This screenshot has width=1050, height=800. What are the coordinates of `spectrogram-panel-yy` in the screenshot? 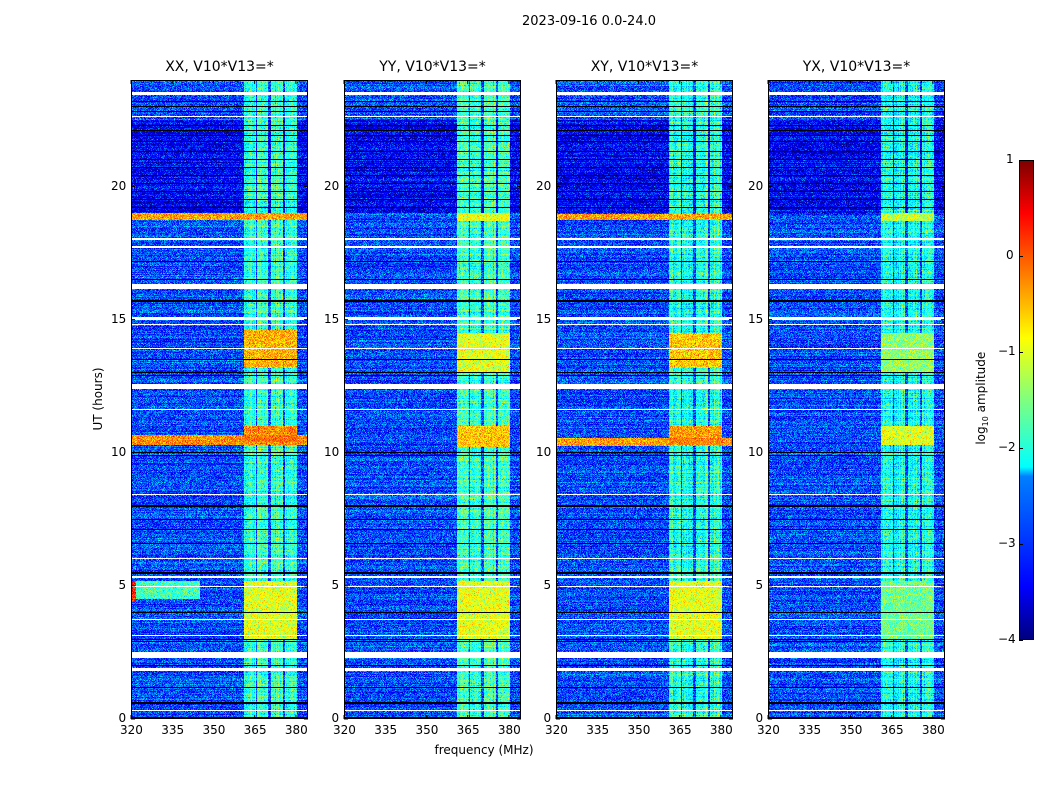 It's located at (432, 400).